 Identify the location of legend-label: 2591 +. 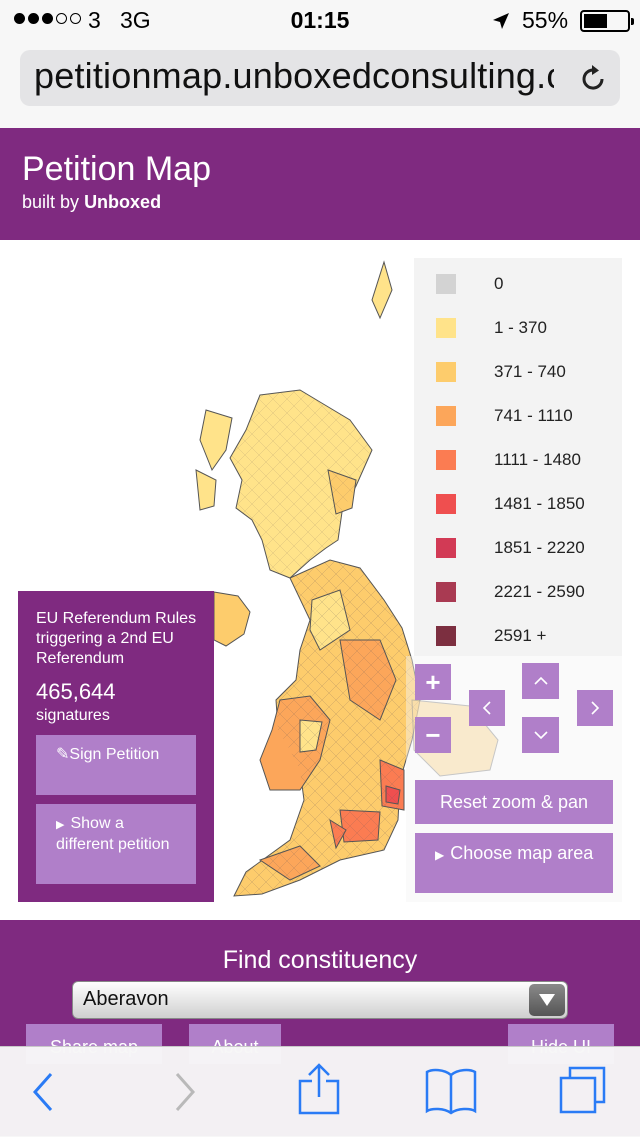
(520, 635).